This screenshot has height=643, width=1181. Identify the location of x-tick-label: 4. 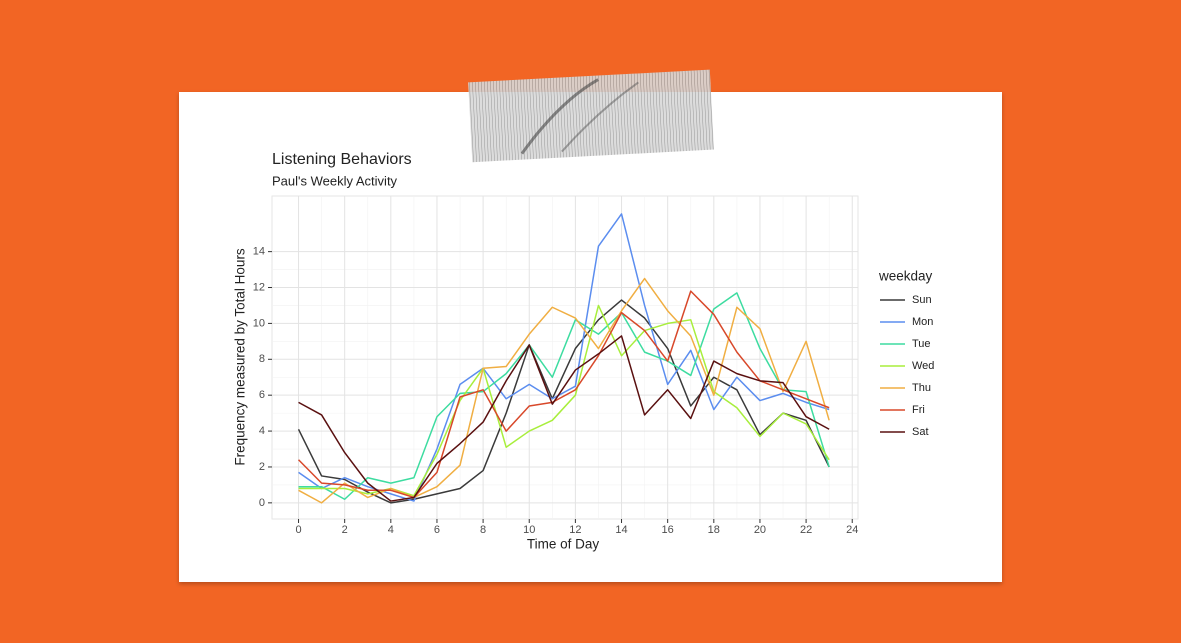
(391, 530).